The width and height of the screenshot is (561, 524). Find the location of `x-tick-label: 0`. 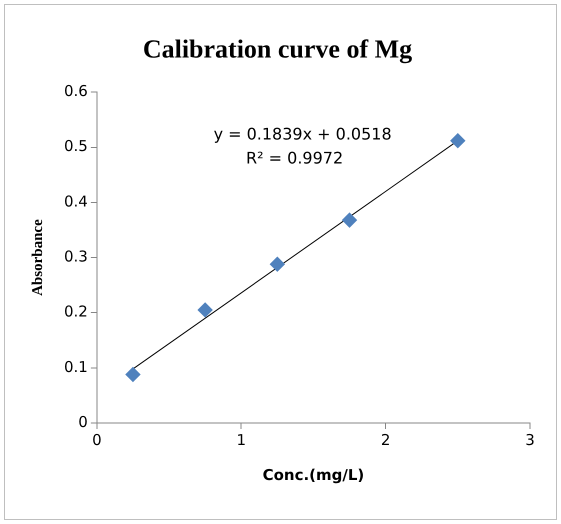

x-tick-label: 0 is located at coordinates (97, 439).